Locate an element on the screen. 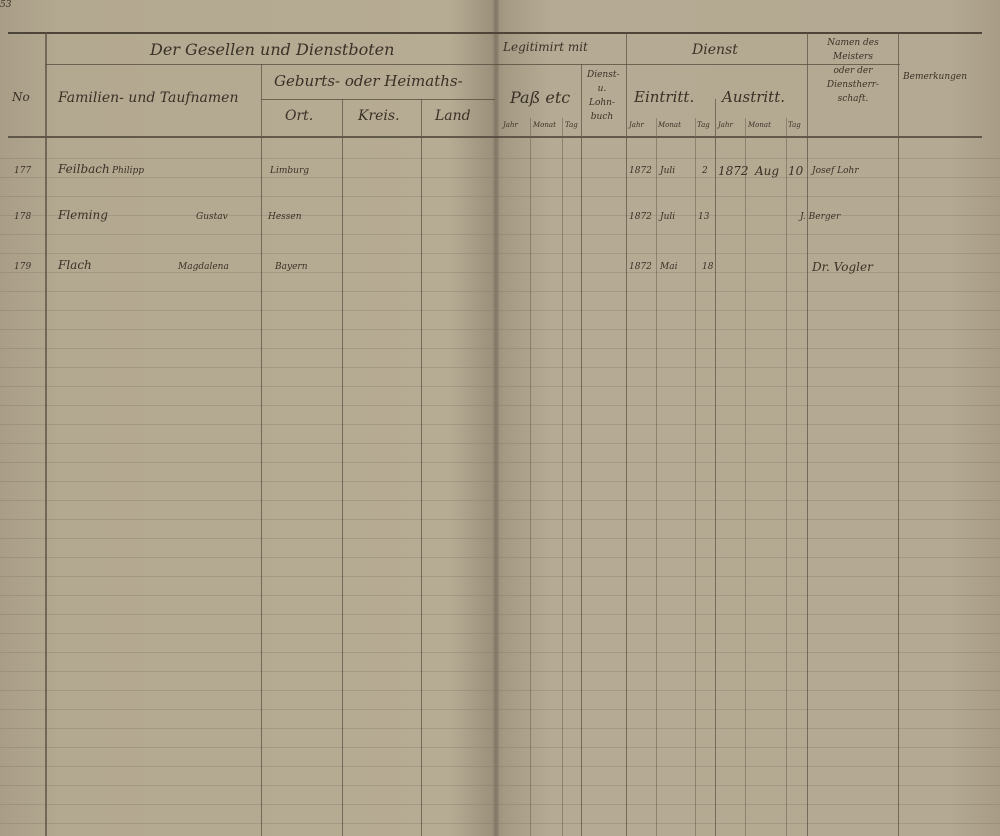  row-number: 178 is located at coordinates (23, 217).